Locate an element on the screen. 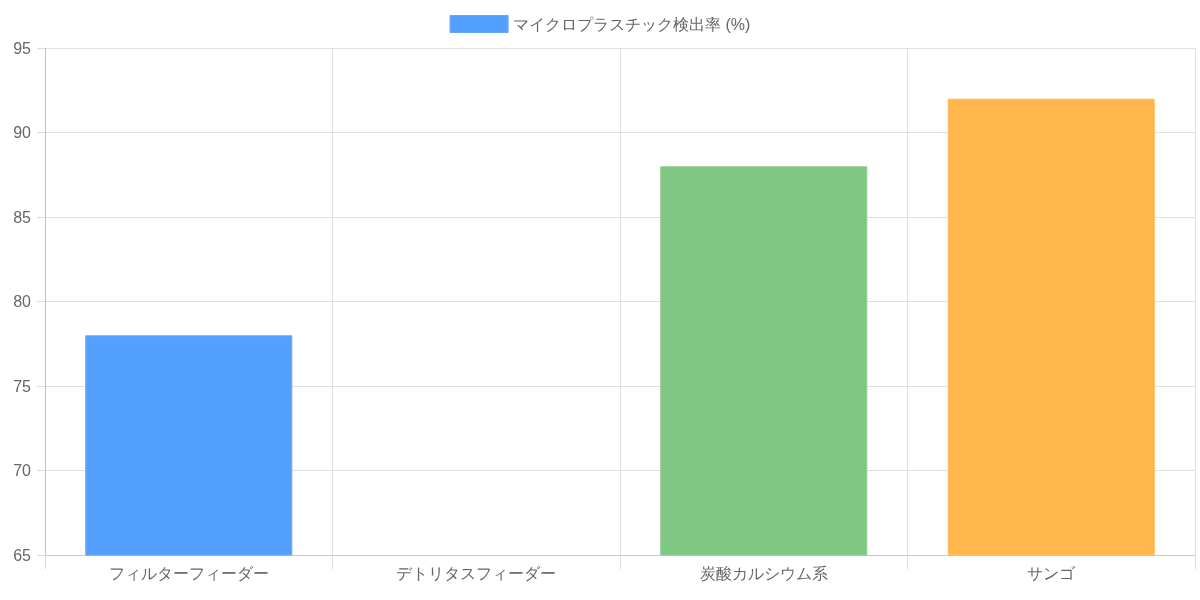 This screenshot has height=600, width=1200. x-tick-label: サンゴ is located at coordinates (1052, 573).